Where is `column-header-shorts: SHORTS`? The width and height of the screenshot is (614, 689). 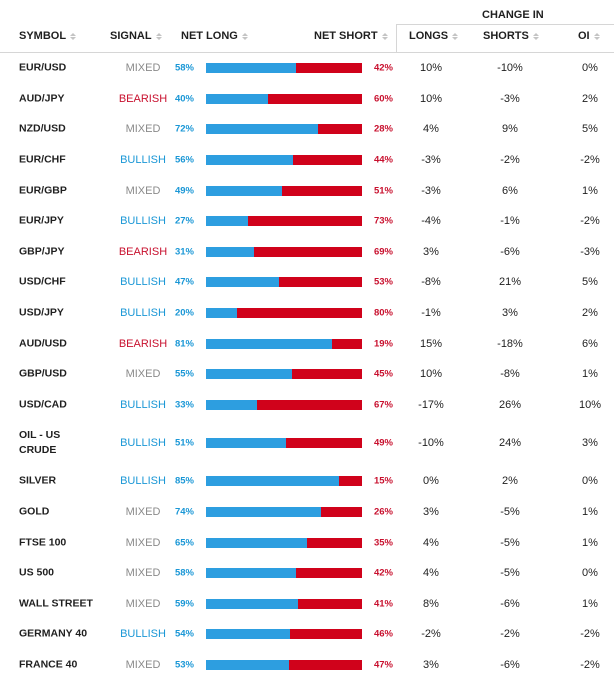 column-header-shorts: SHORTS is located at coordinates (511, 36).